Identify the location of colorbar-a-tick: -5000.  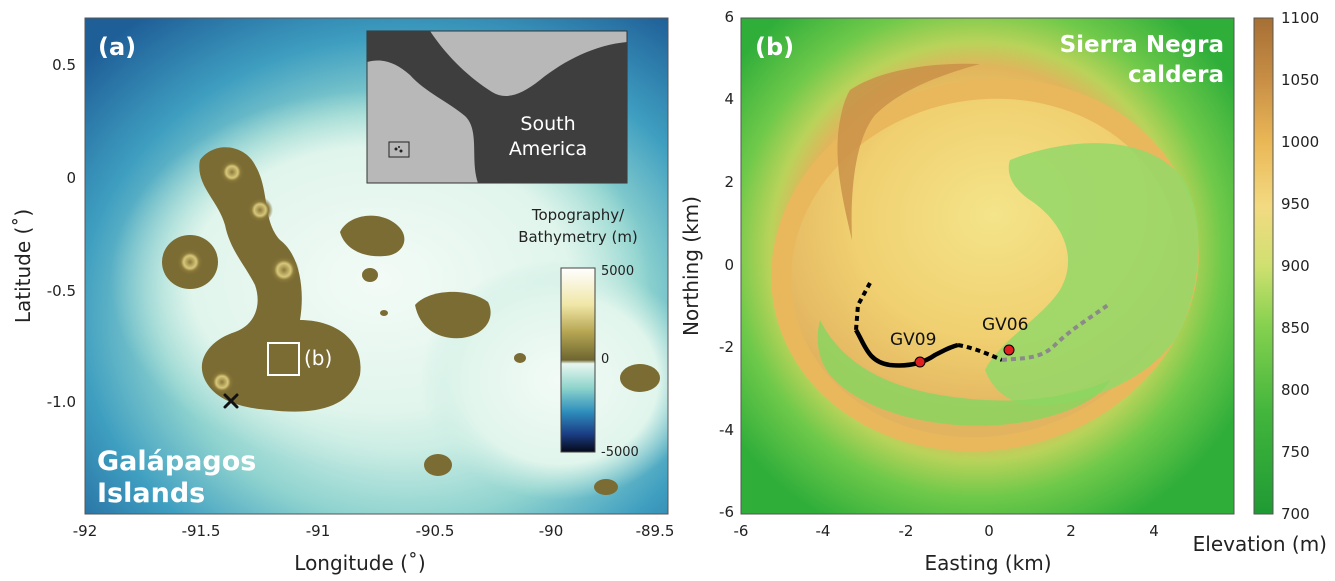
(620, 452).